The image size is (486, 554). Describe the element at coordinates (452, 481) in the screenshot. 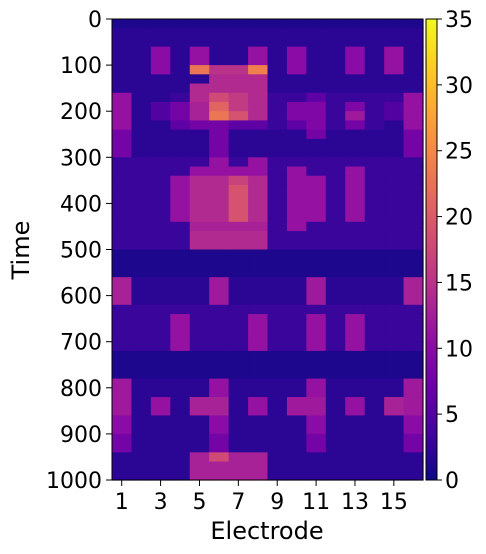

I see `colorbar-tick-label: 0` at that location.